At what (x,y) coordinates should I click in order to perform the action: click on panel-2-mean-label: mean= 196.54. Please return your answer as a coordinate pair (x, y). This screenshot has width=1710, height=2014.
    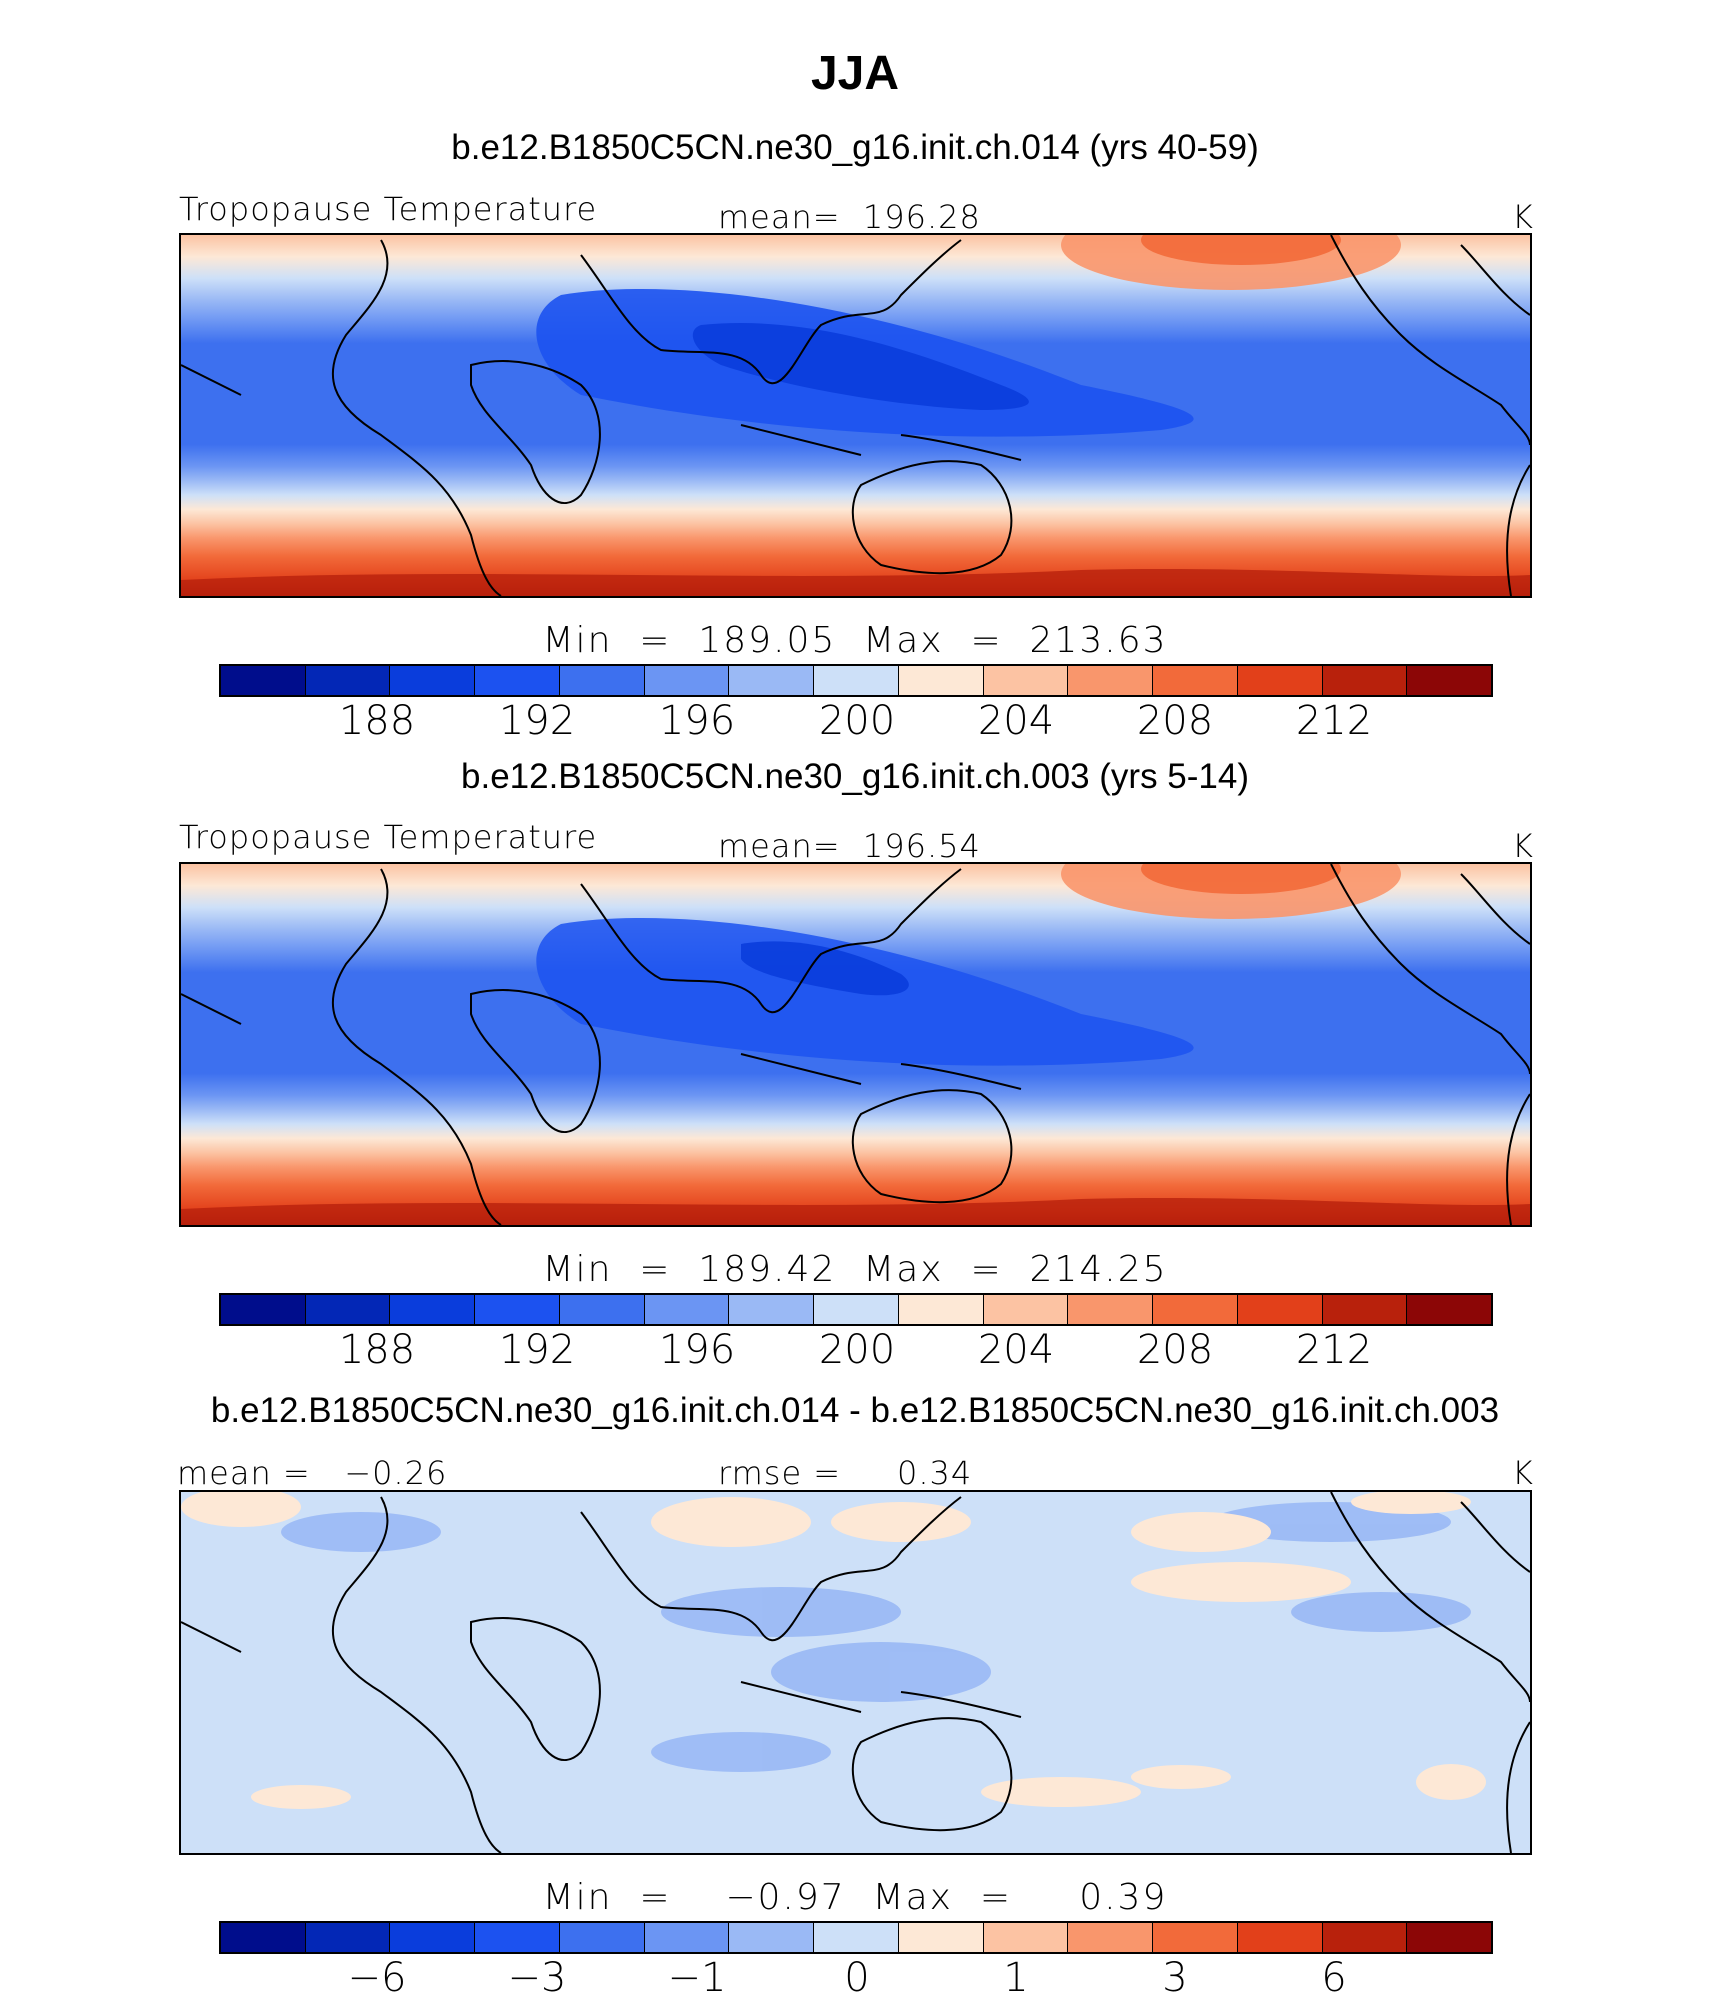
    Looking at the image, I should click on (849, 846).